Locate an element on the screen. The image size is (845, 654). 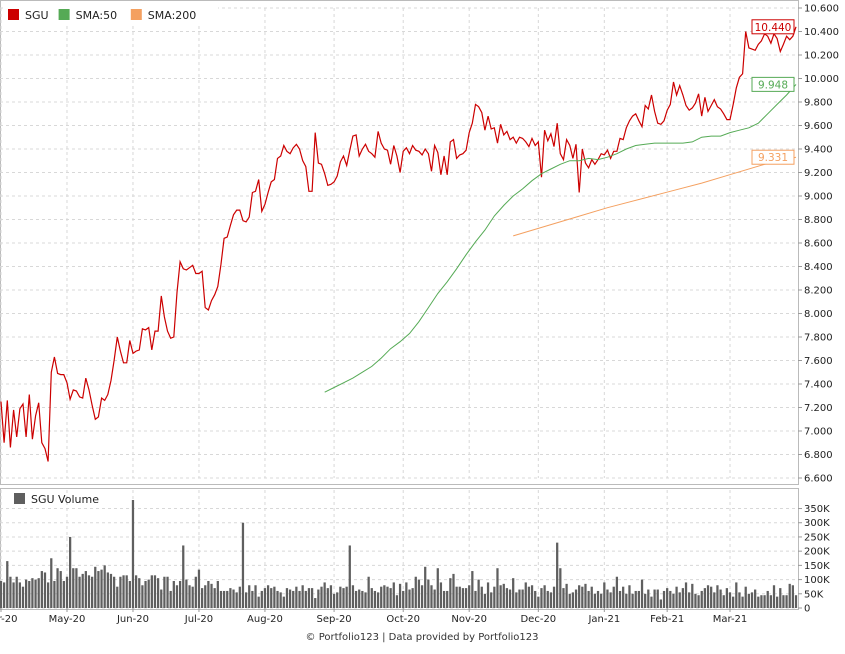
price-y-tick-label: 9.800 is located at coordinates (818, 103).